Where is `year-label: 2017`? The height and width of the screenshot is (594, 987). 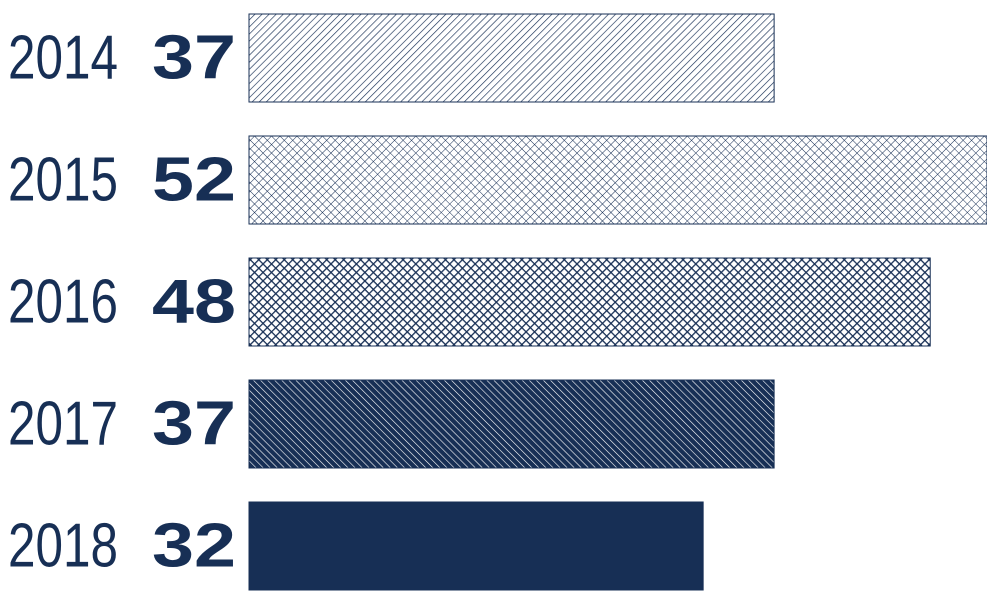
year-label: 2017 is located at coordinates (63, 424).